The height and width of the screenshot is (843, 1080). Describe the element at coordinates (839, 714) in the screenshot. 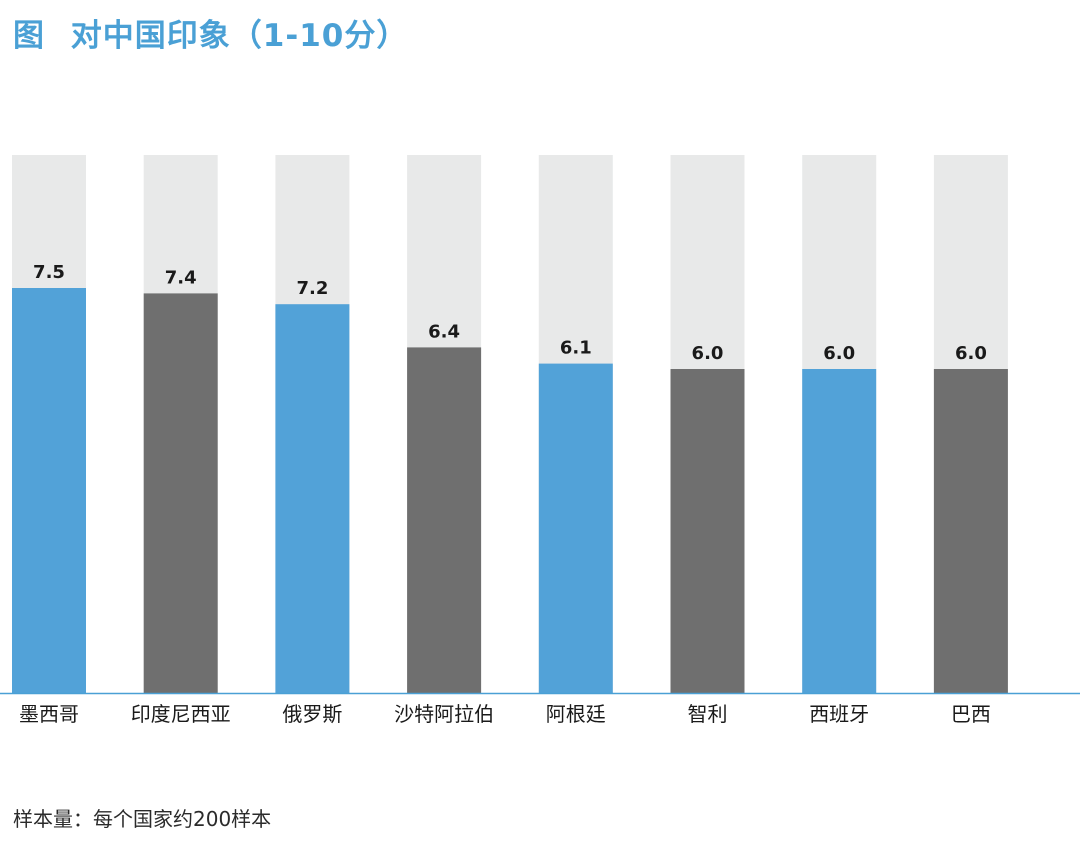

I see `category-label: 西班牙` at that location.